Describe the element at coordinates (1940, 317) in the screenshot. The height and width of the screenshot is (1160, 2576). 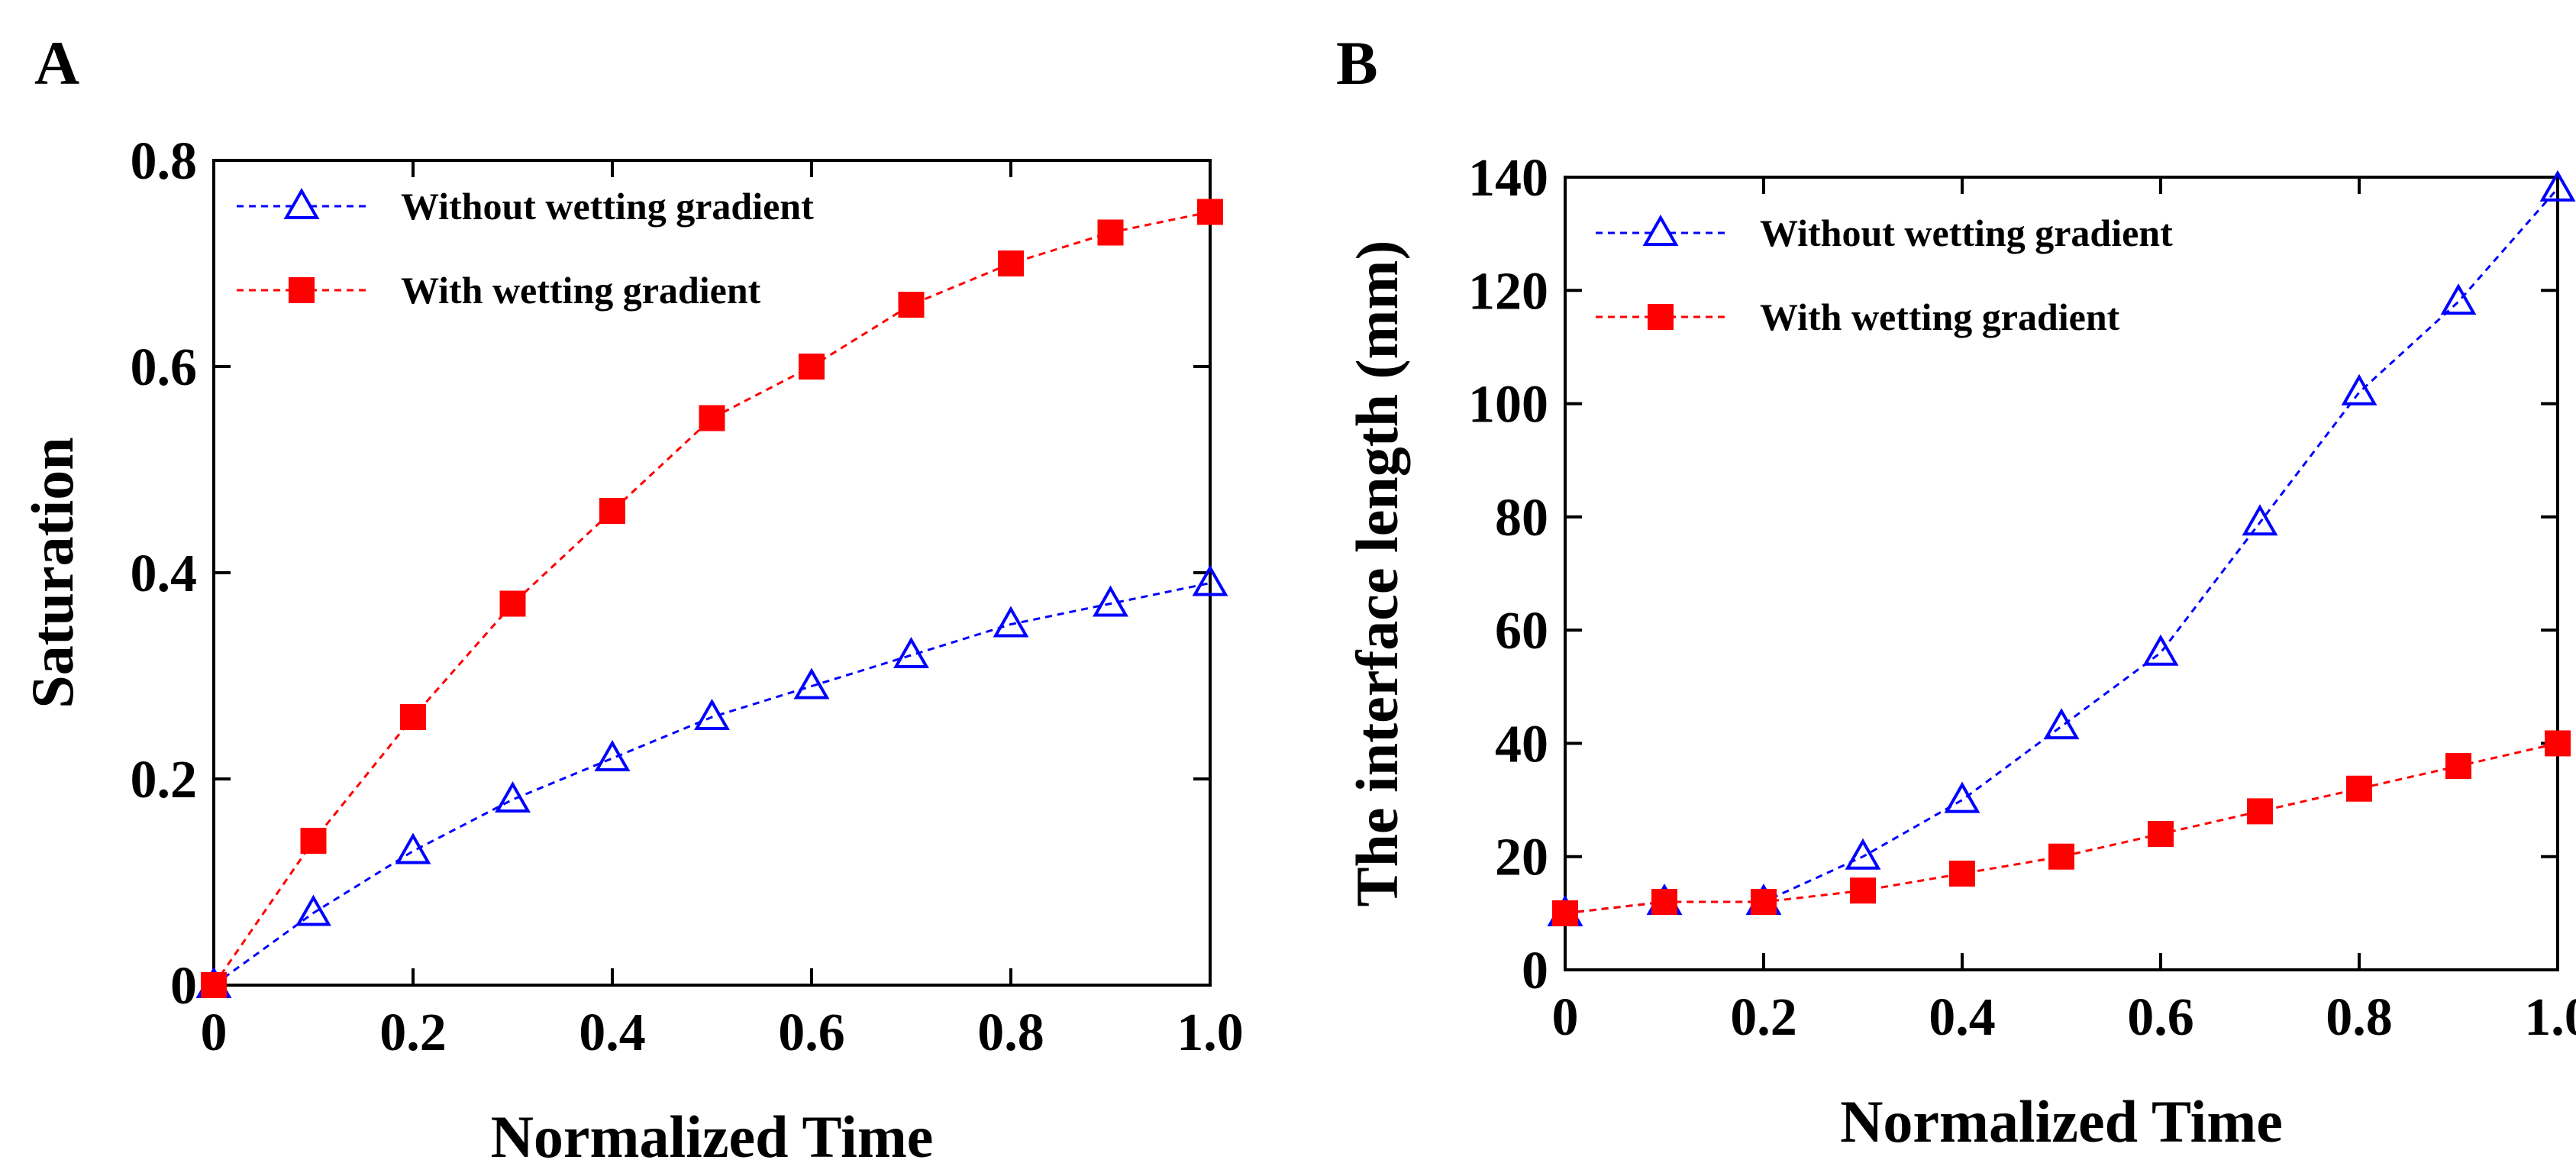
I see `panel-b-legend-with-gradient-label: With wetting gradient` at that location.